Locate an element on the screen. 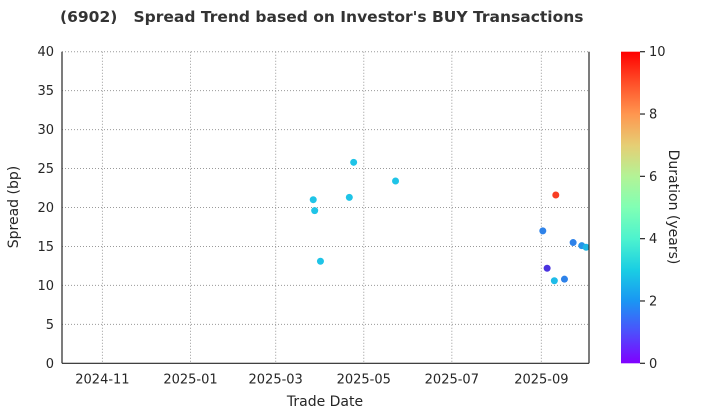 The image size is (720, 420). colorbar-tick-label: 6 is located at coordinates (653, 177).